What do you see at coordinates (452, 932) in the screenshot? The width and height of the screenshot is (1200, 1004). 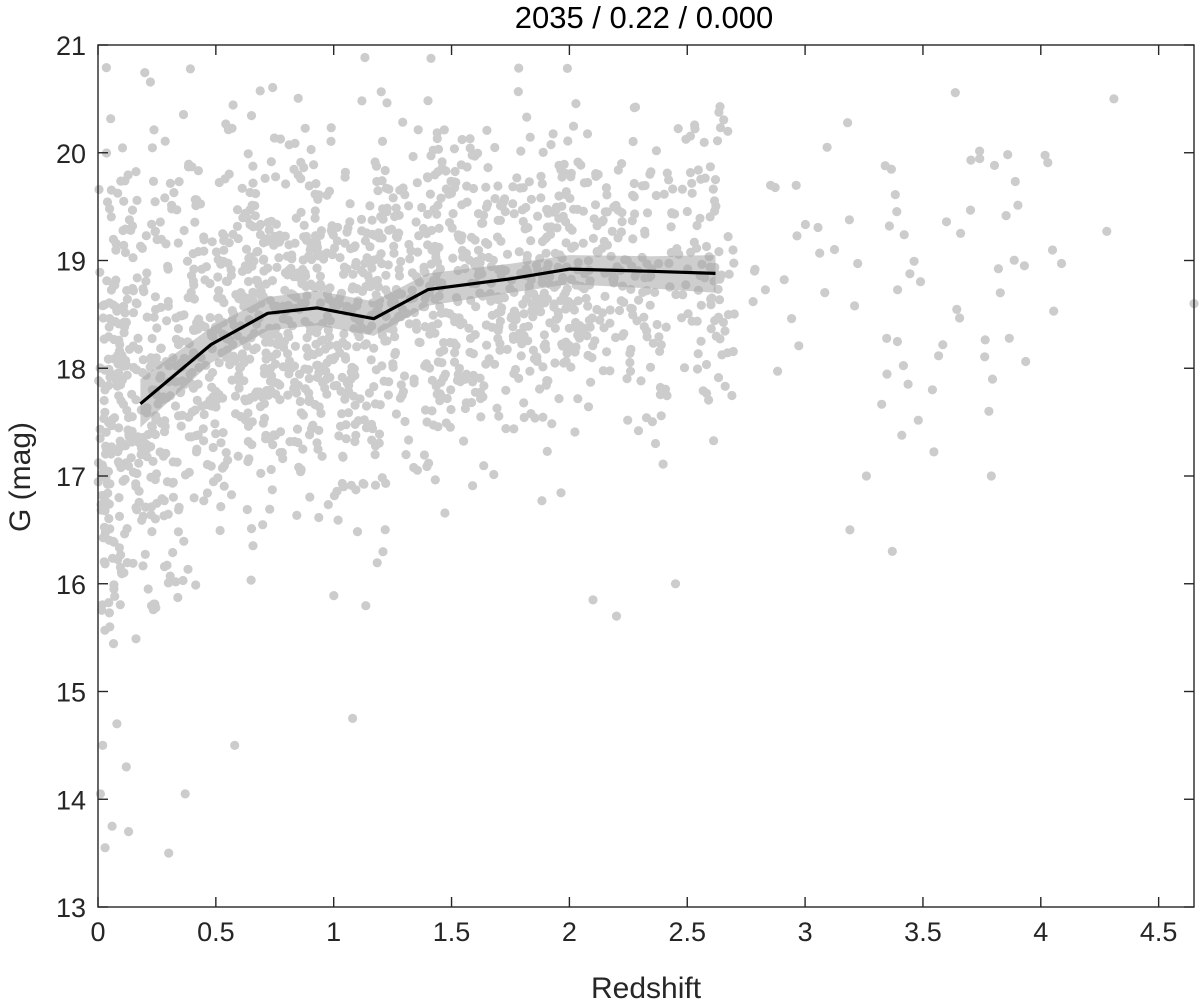 I see `x-tick-label: 1.5` at bounding box center [452, 932].